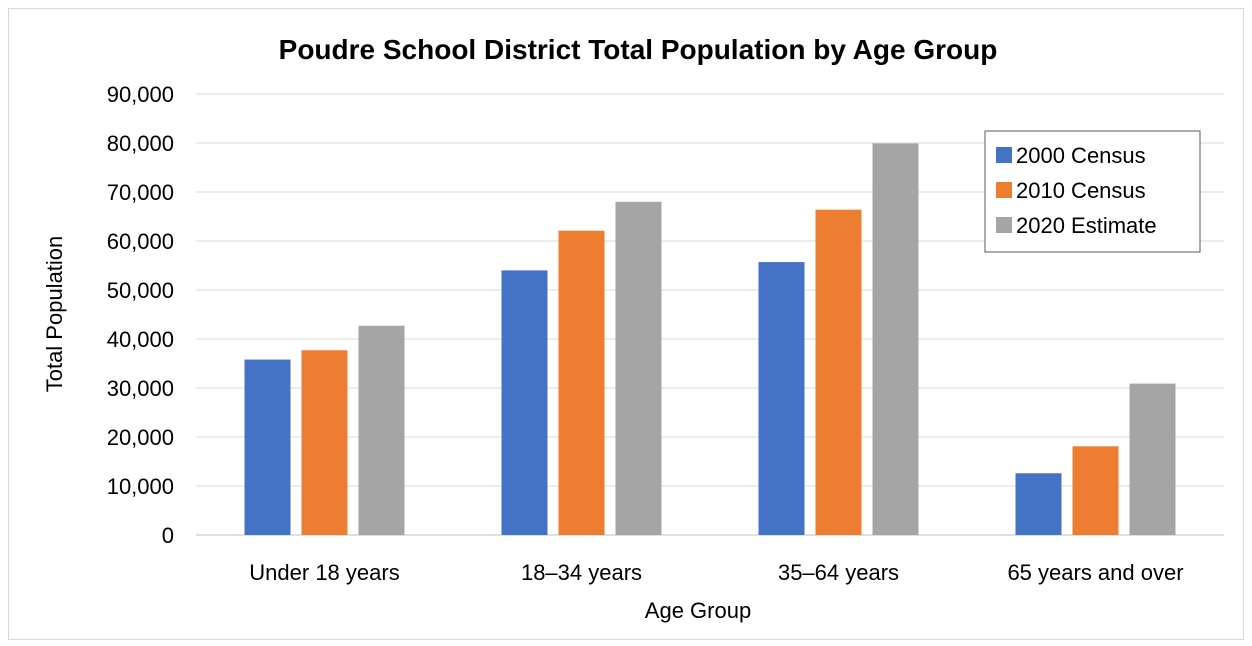  Describe the element at coordinates (140, 339) in the screenshot. I see `y-tick-label: 40,000` at that location.